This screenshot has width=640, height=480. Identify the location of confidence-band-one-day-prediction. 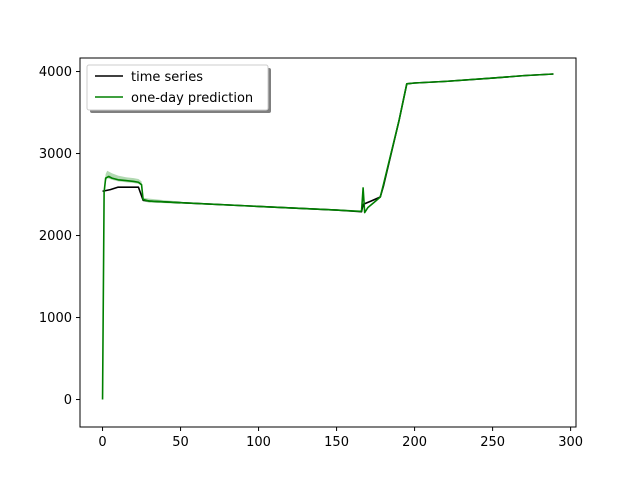
(142, 187).